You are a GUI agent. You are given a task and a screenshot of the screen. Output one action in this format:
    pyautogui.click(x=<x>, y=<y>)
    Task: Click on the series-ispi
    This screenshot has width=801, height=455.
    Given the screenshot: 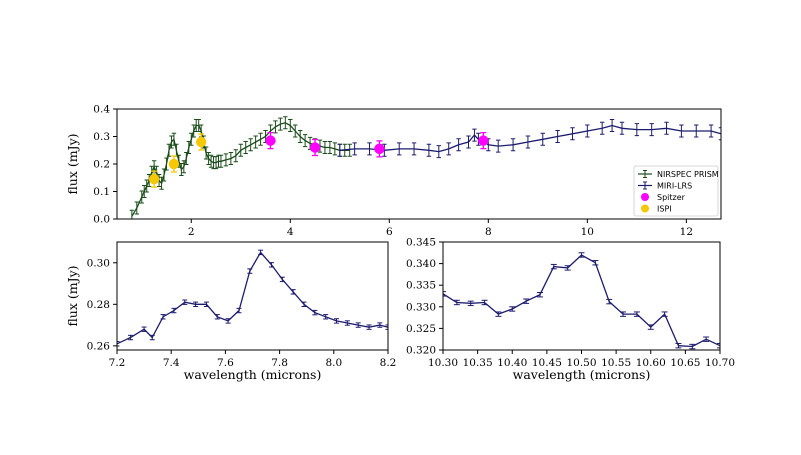 What is the action you would take?
    pyautogui.click(x=177, y=160)
    